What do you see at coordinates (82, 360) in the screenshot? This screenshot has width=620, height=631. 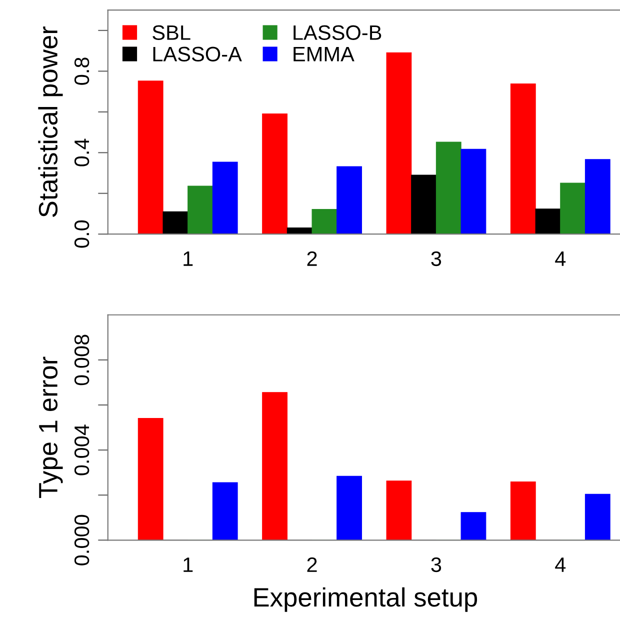 I see `y-tick-label: 0.008` at bounding box center [82, 360].